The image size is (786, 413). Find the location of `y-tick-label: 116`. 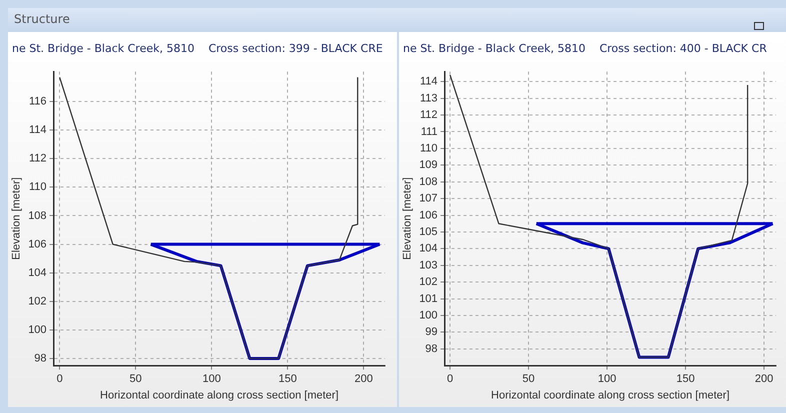

y-tick-label: 116 is located at coordinates (38, 102).